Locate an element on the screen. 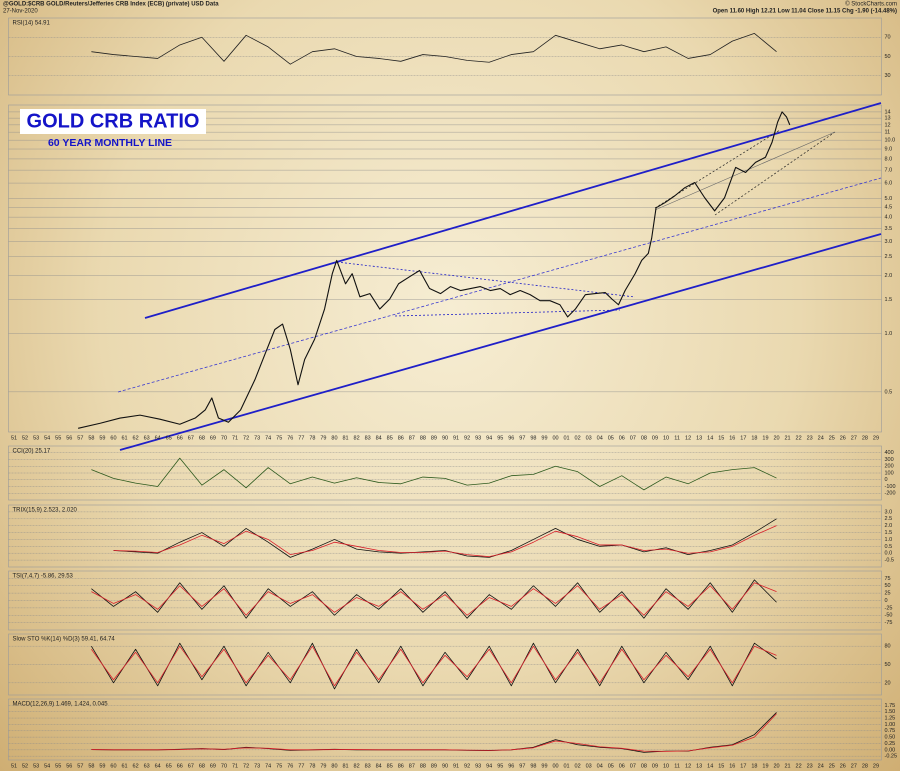  x-tick-label: 23 is located at coordinates (810, 766).